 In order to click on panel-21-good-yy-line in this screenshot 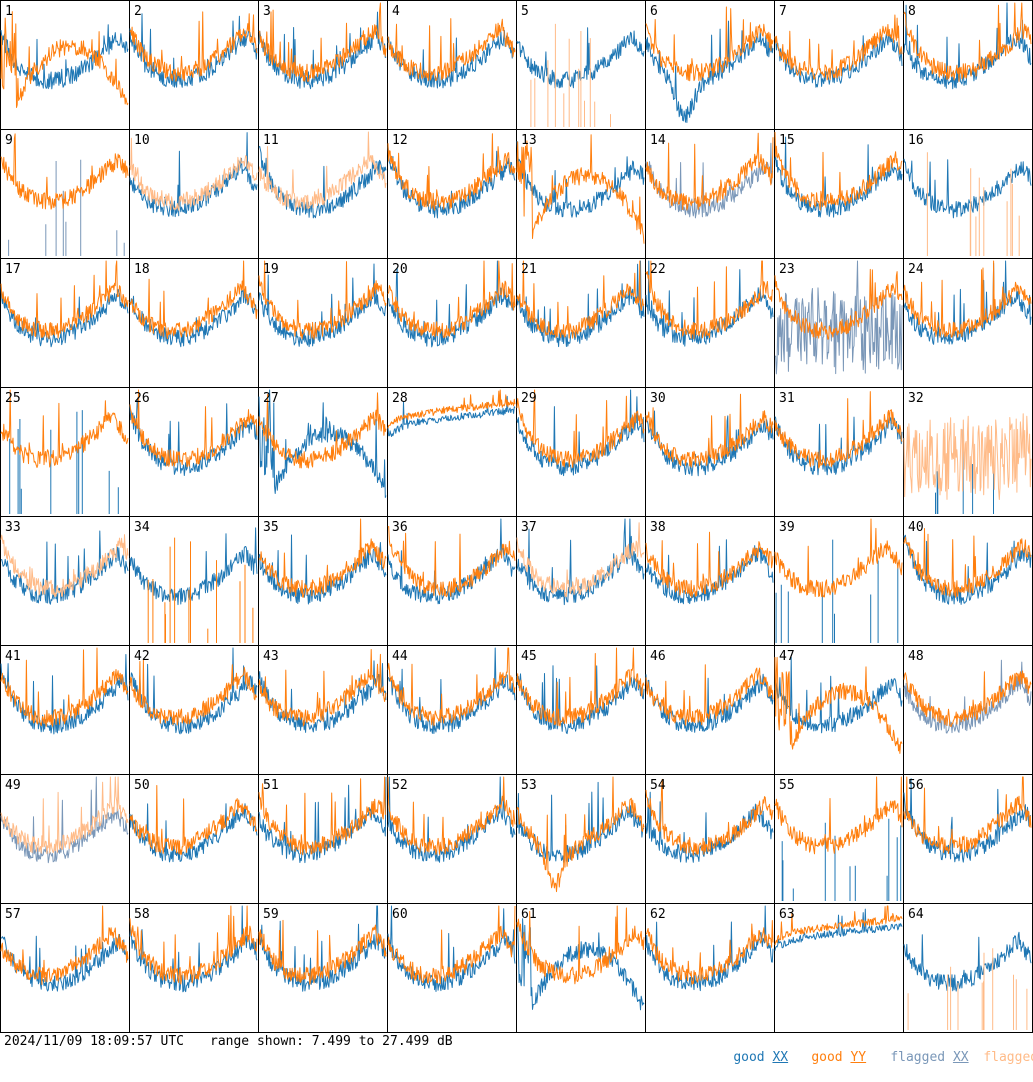, I will do `click(580, 299)`.